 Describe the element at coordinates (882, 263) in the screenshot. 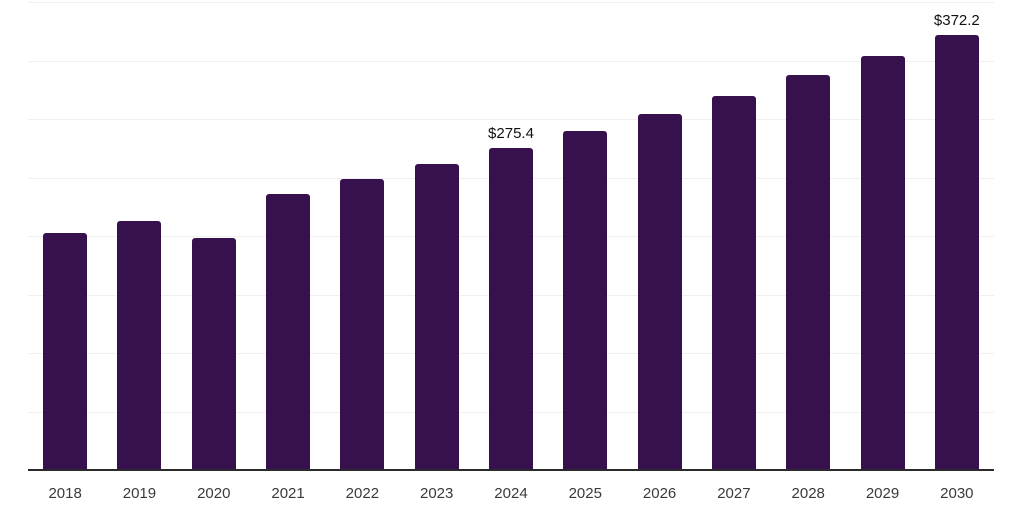

I see `bar-2029` at that location.